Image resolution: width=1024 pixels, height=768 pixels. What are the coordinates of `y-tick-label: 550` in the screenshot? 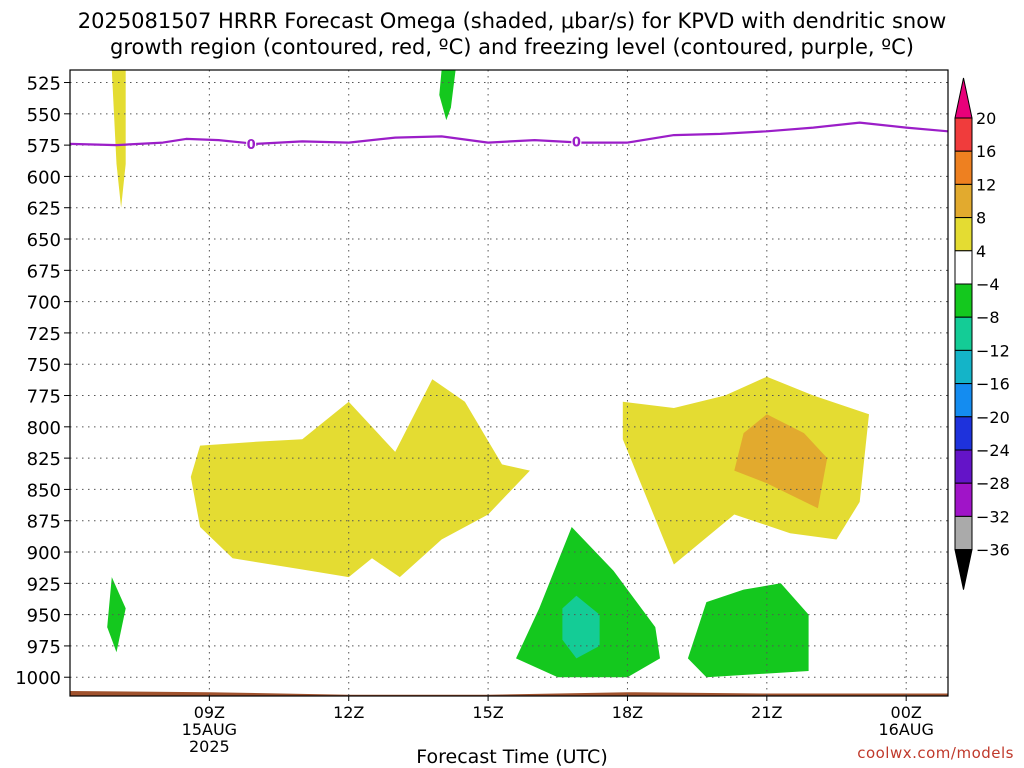 It's located at (44, 115).